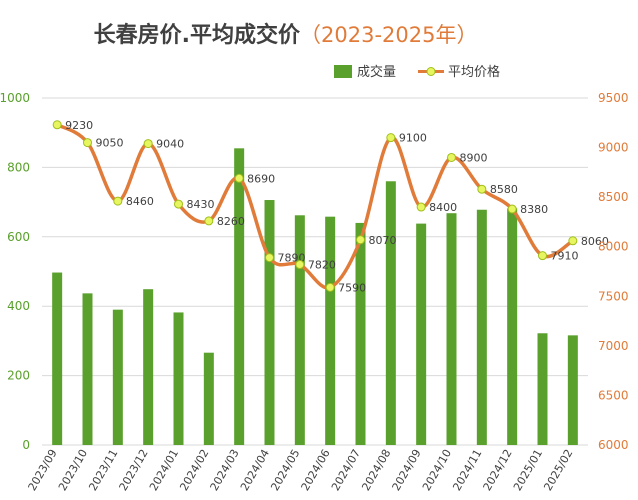 This screenshot has width=638, height=500. What do you see at coordinates (43, 470) in the screenshot?
I see `x-tick-label: 2023/09` at bounding box center [43, 470].